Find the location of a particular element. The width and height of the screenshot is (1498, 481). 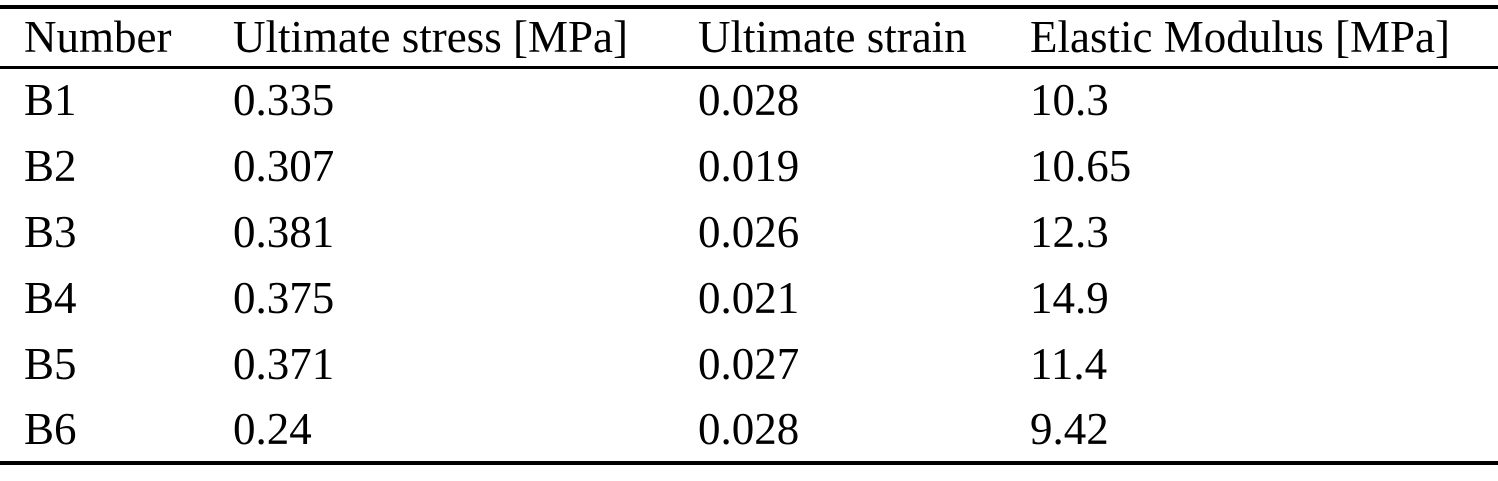

cell-elastic-modulus: 12.3 is located at coordinates (1069, 231).